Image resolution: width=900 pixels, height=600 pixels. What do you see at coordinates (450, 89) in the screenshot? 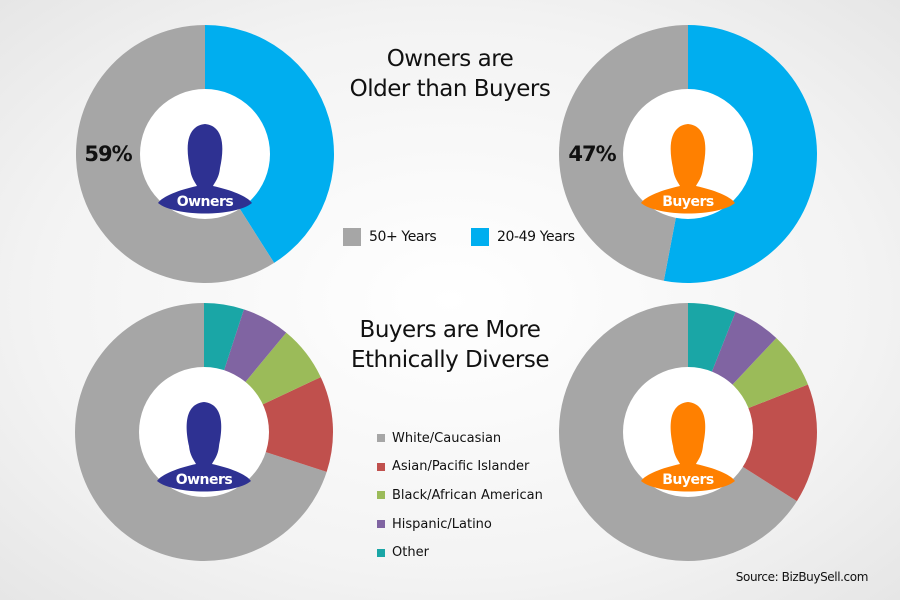
I see `age-title-line-2: Older than Buyers` at bounding box center [450, 89].